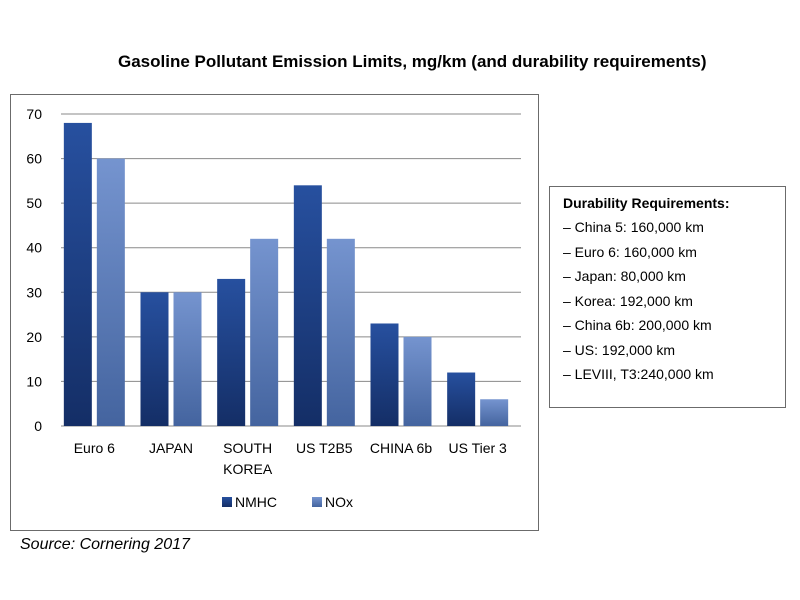  I want to click on y-tick-label: 50, so click(34, 203).